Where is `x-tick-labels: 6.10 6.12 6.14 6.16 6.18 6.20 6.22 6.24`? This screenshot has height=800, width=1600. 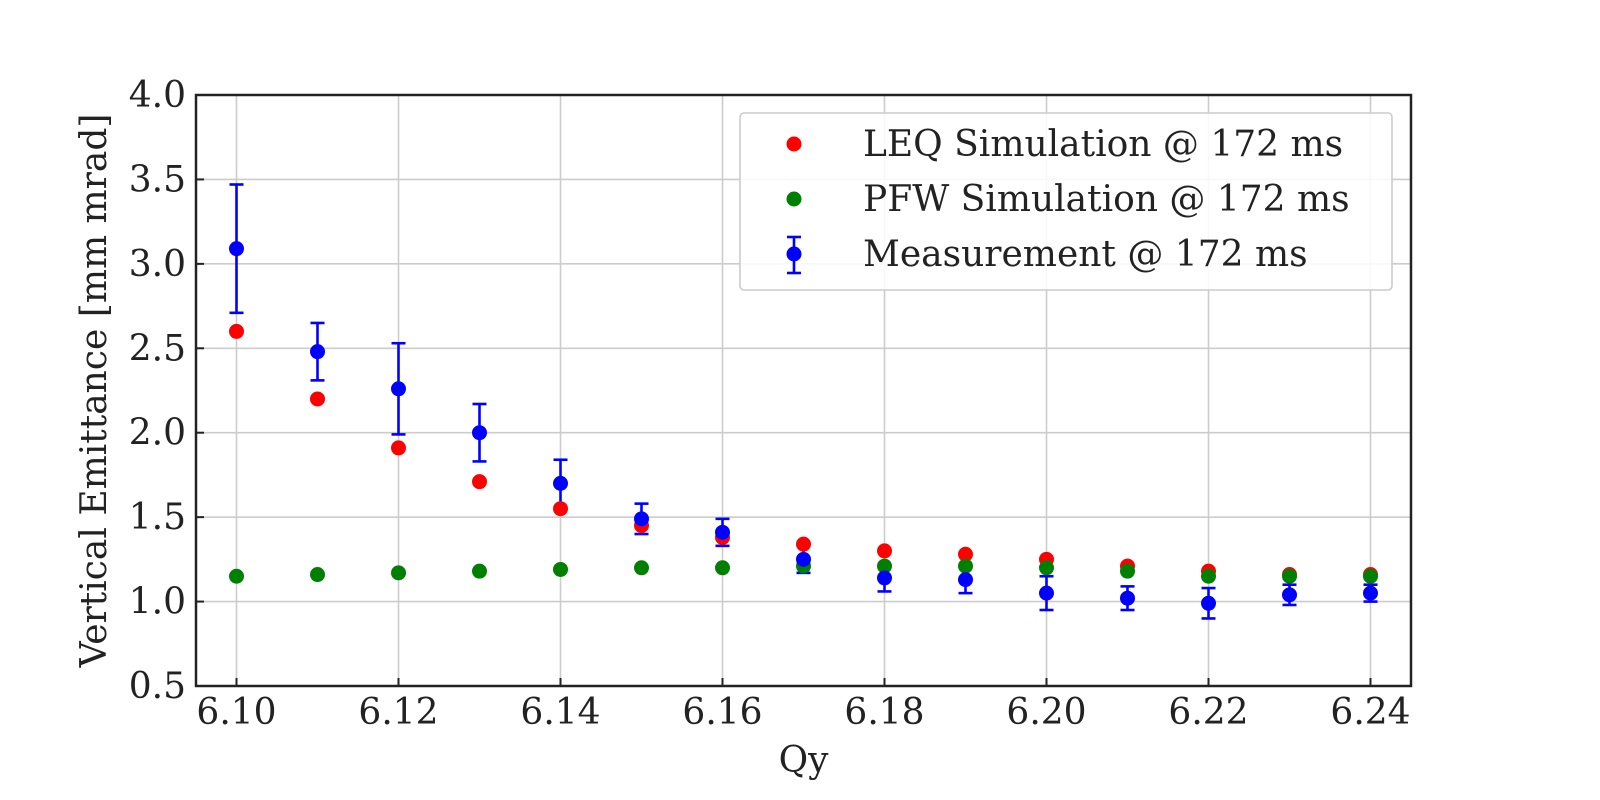 x-tick-labels: 6.10 6.12 6.14 6.16 6.18 6.20 6.22 6.24 is located at coordinates (803, 712).